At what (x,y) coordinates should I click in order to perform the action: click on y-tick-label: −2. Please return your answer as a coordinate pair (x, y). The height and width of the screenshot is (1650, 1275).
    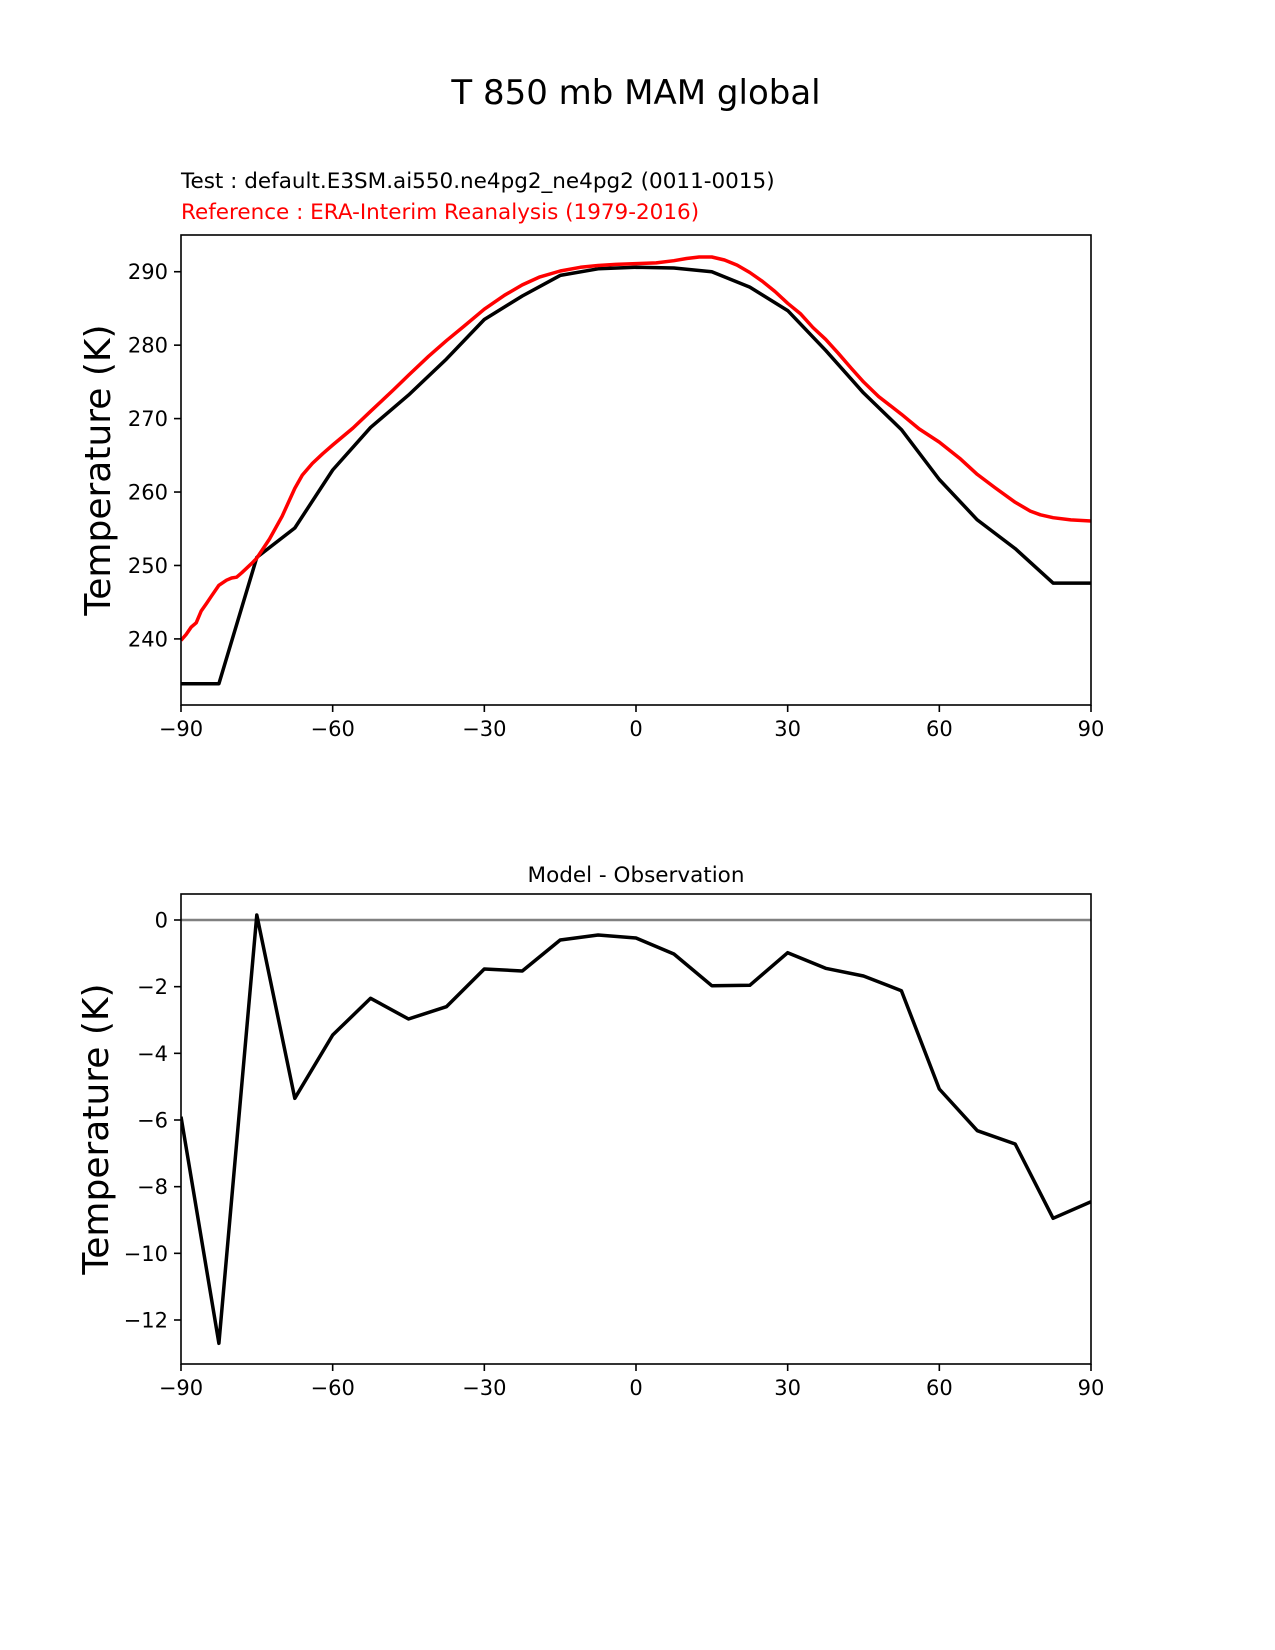
    Looking at the image, I should click on (152, 987).